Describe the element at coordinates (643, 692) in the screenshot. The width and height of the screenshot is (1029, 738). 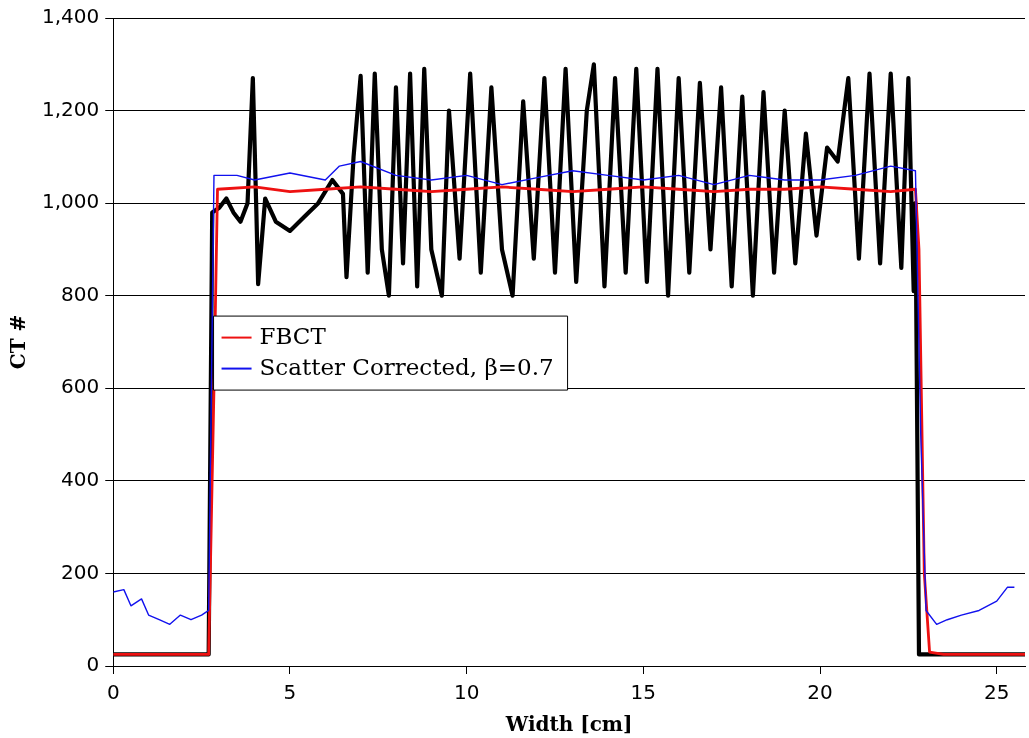
I see `x-tick-label: 15` at that location.